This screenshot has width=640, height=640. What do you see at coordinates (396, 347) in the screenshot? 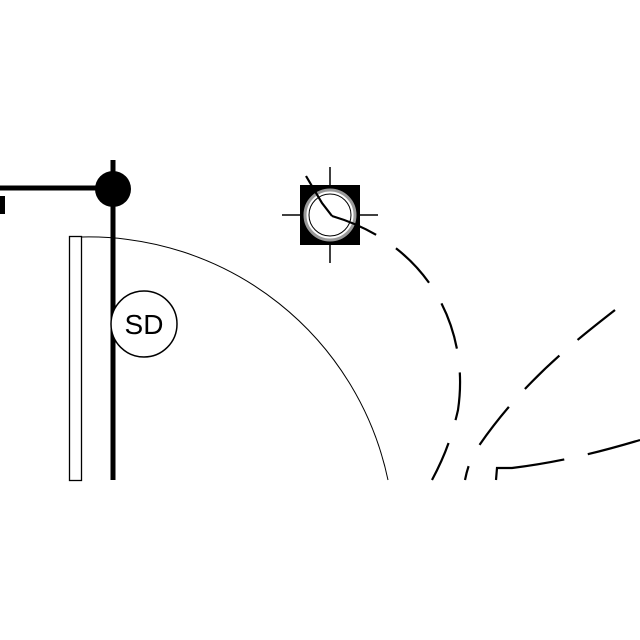
I see `wiring-curve-main` at bounding box center [396, 347].